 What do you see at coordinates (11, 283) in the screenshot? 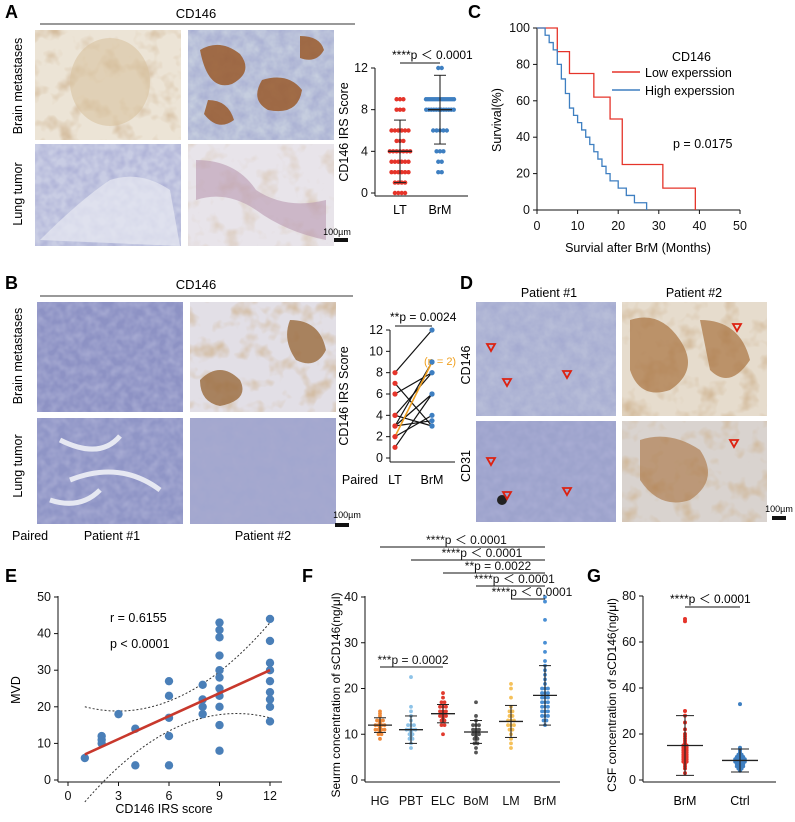
I see `panel-b-letter: B` at bounding box center [11, 283].